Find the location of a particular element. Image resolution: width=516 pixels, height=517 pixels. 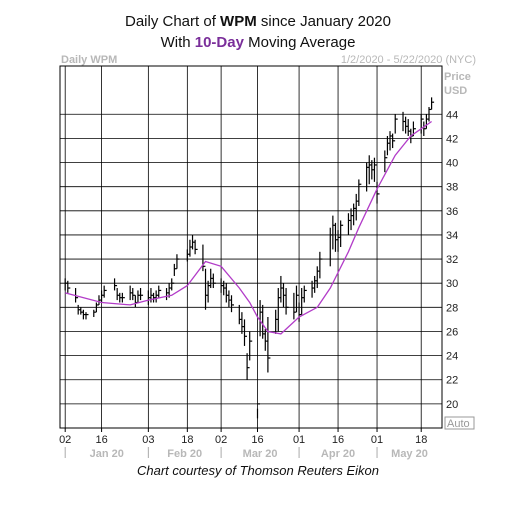

y-tick-label: 28 is located at coordinates (452, 308).